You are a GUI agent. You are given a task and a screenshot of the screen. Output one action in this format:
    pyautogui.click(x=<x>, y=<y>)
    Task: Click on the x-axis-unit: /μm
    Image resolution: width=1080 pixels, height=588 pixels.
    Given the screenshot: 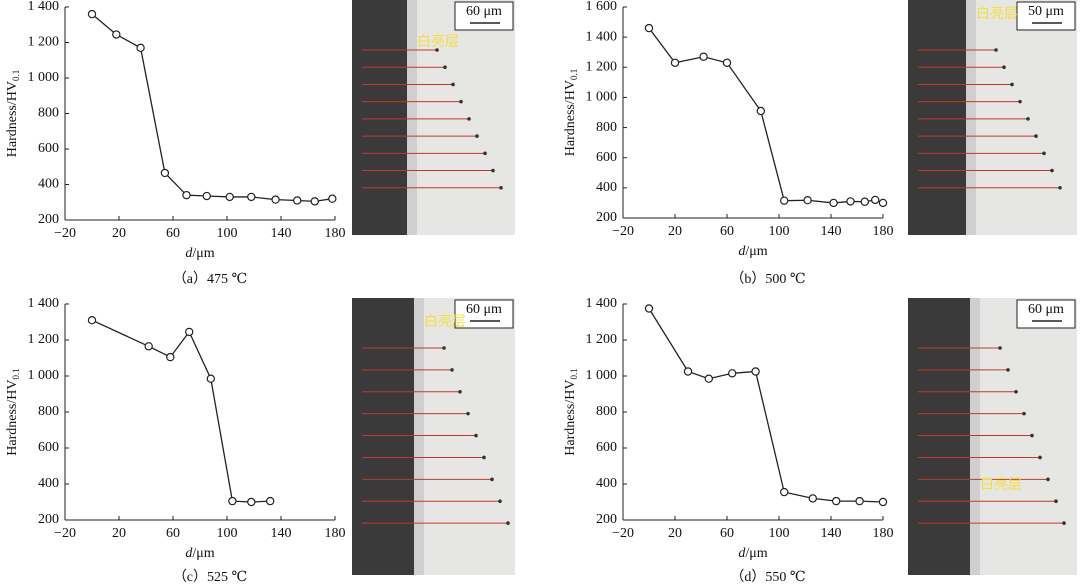 What is the action you would take?
    pyautogui.click(x=756, y=251)
    